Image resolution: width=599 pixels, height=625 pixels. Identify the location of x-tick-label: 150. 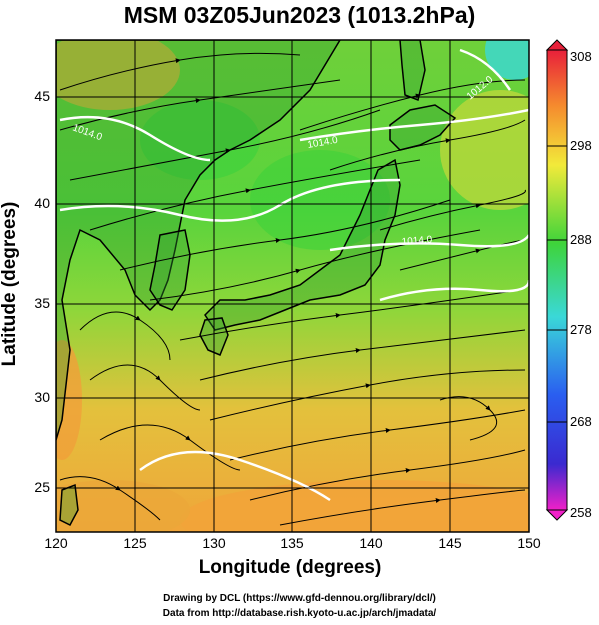
(529, 543).